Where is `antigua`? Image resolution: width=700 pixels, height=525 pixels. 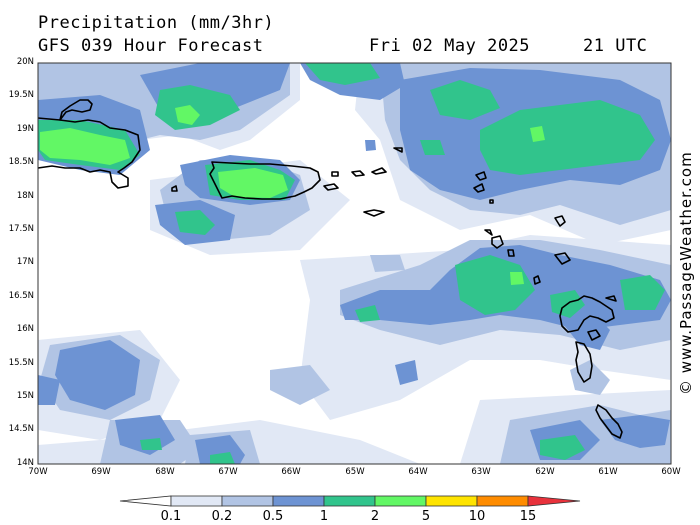 antigua is located at coordinates (562, 258).